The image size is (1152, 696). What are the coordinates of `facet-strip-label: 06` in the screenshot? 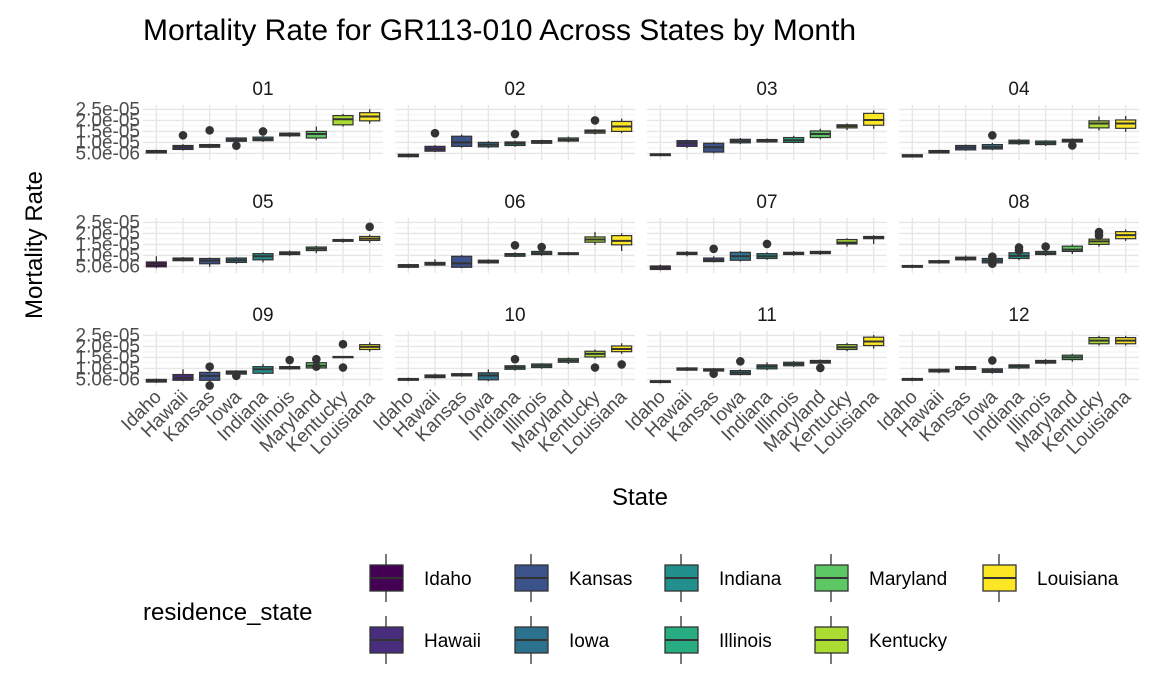 It's located at (514, 202).